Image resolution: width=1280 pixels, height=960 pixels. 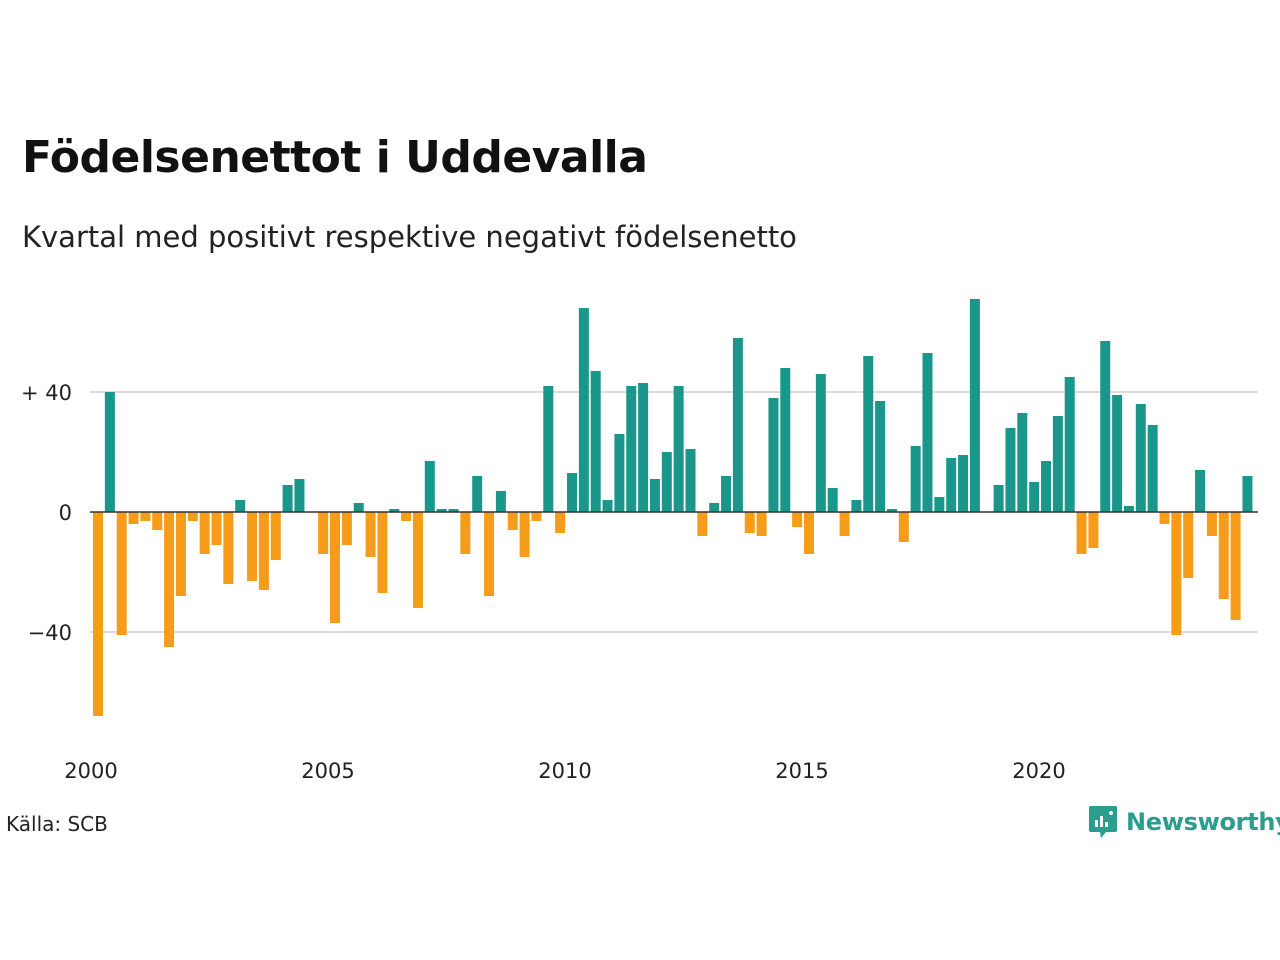 I want to click on x-tick-label: 2015, so click(x=801, y=771).